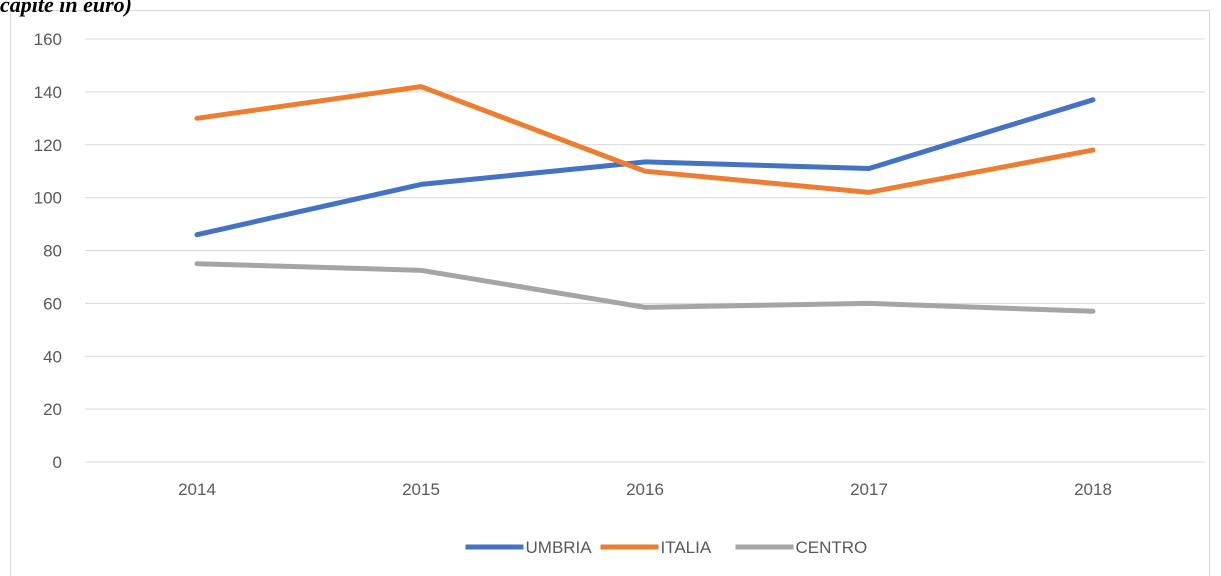  I want to click on legend-label: UMBRIA, so click(559, 547).